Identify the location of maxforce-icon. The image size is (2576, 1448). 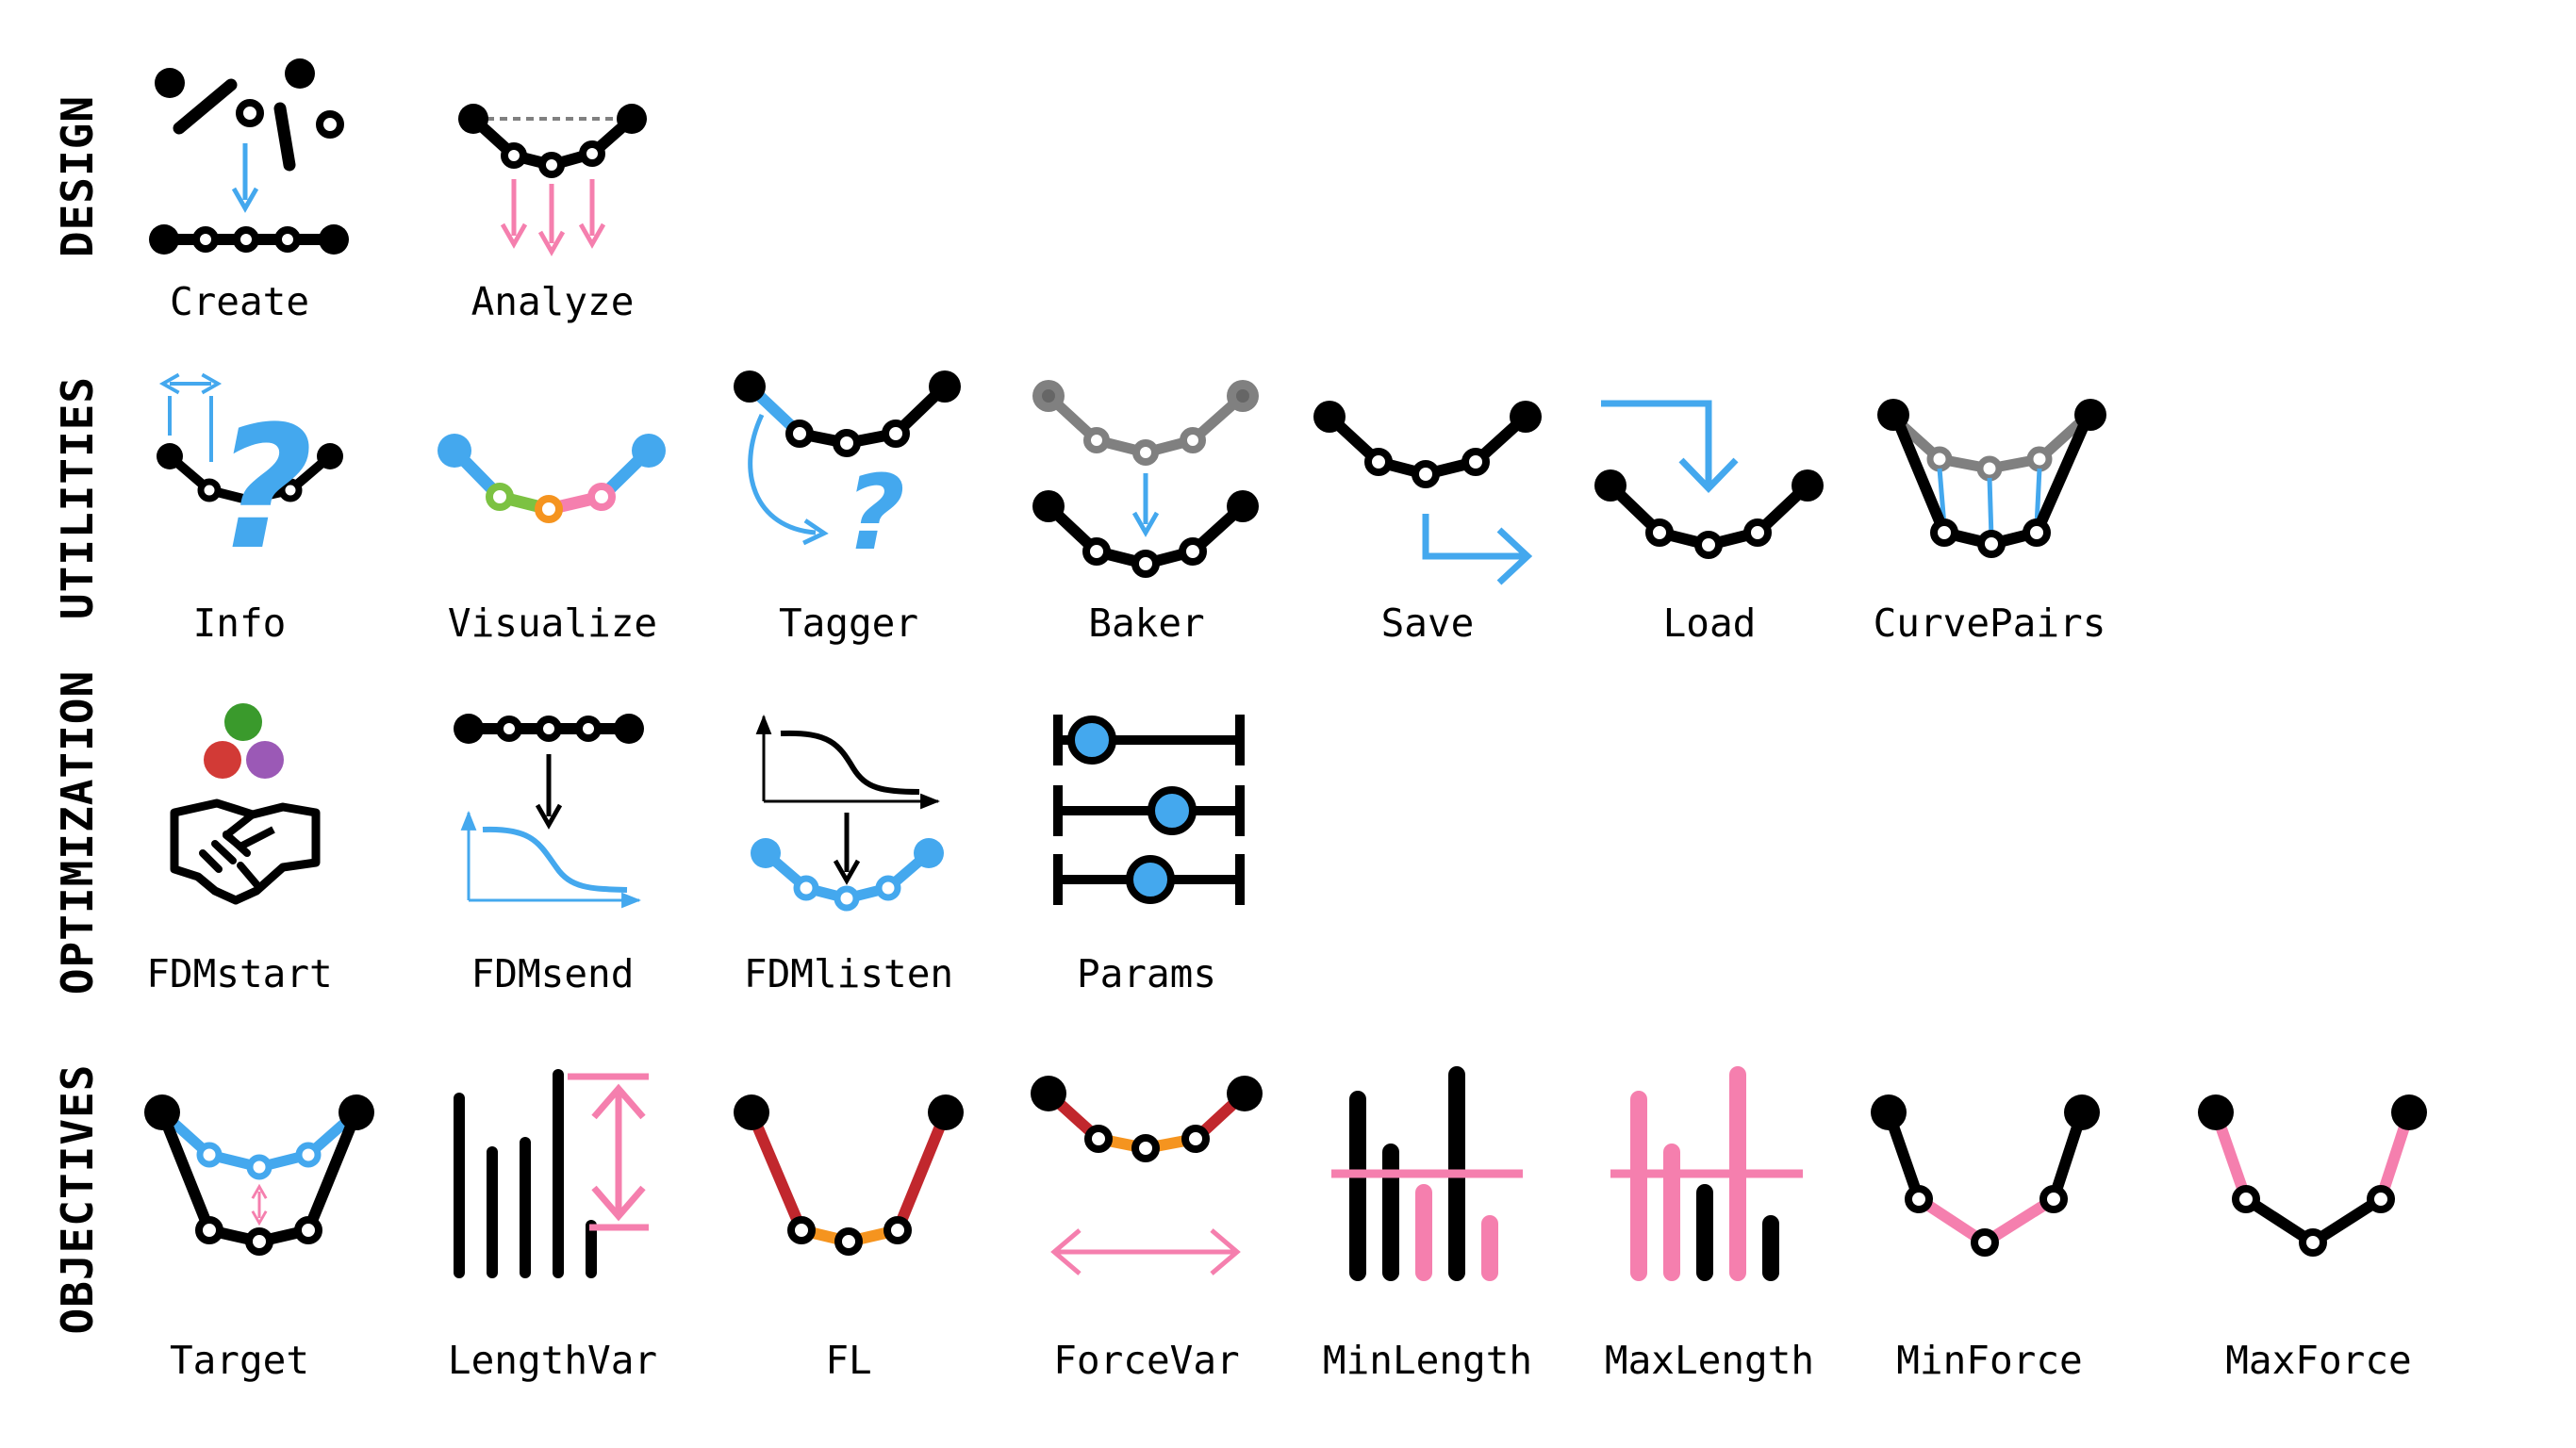
(2312, 1175).